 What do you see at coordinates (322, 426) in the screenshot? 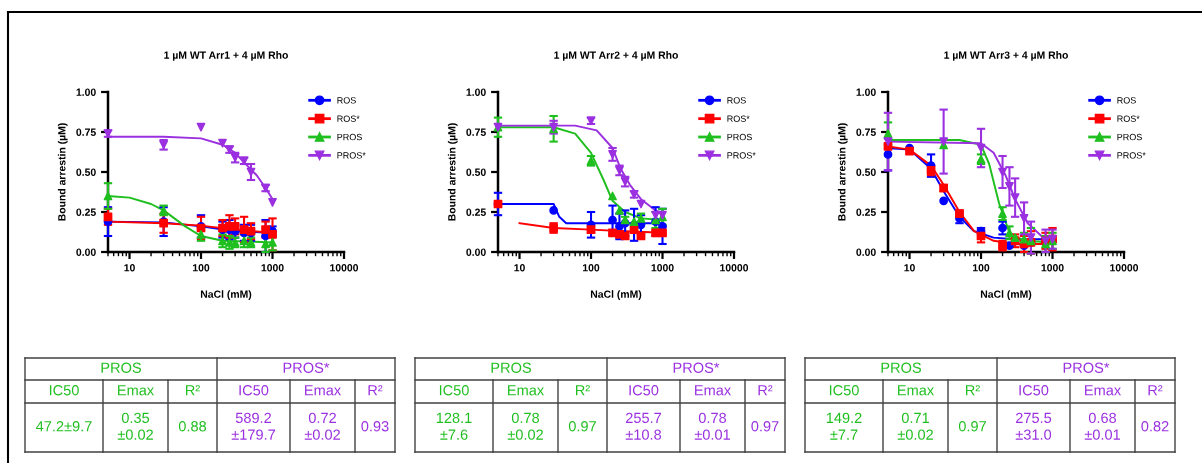
I see `text: 0.72 ±0.02` at bounding box center [322, 426].